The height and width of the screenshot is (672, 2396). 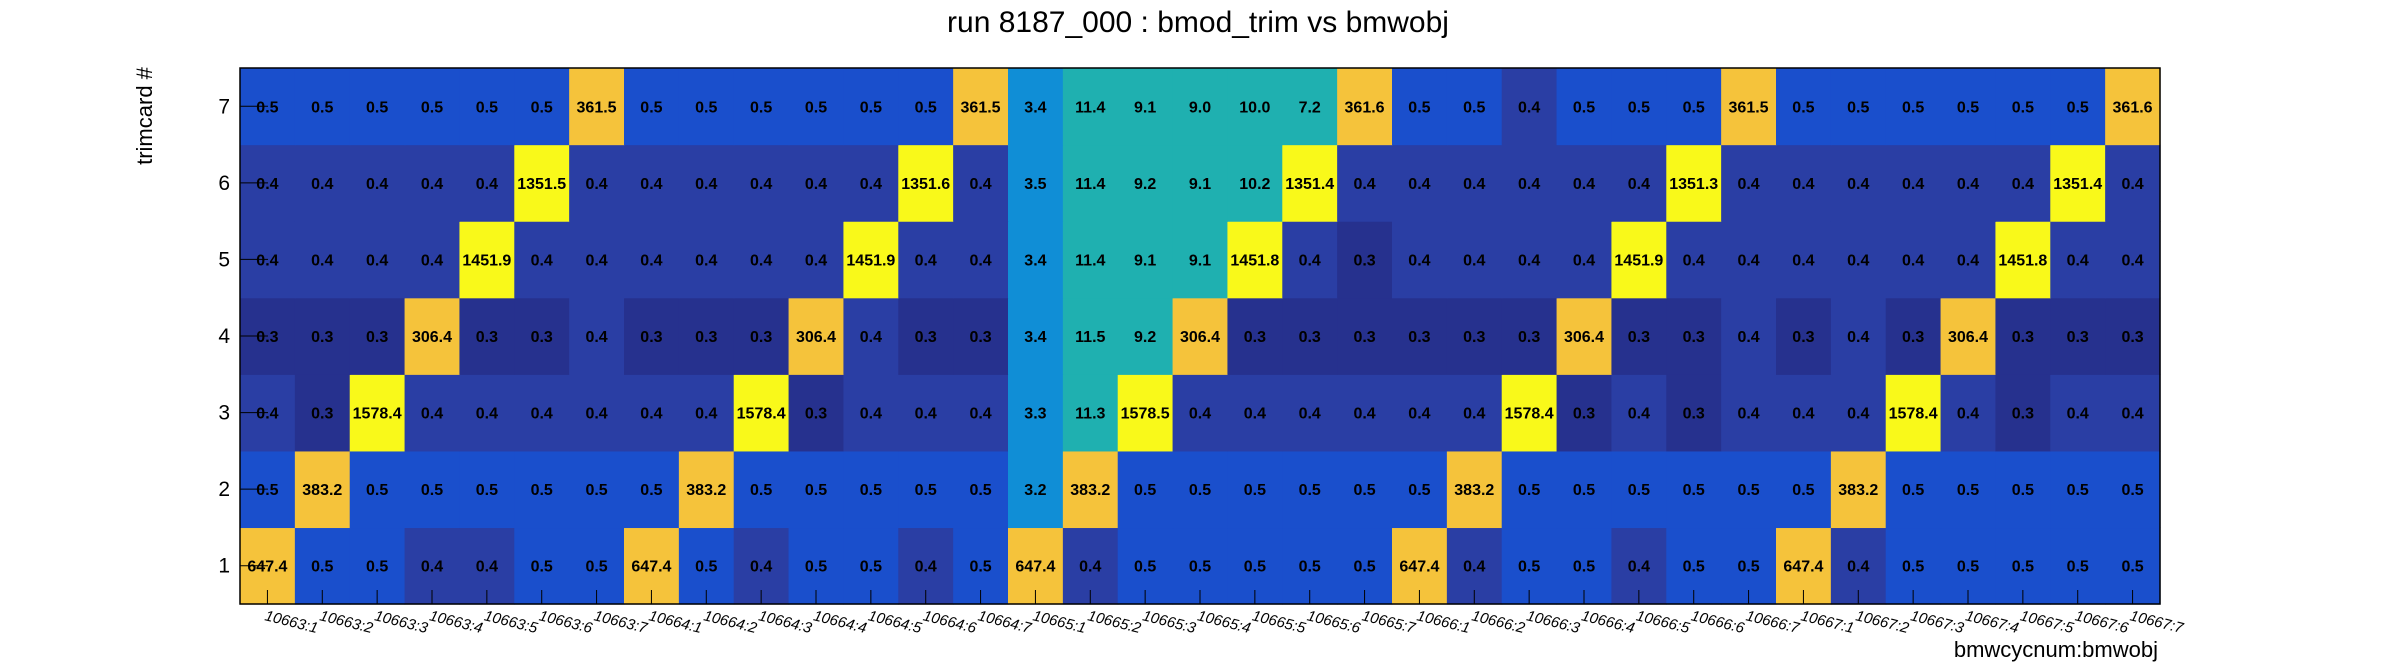 I want to click on cell-value-label: 3.5, so click(x=1035, y=184).